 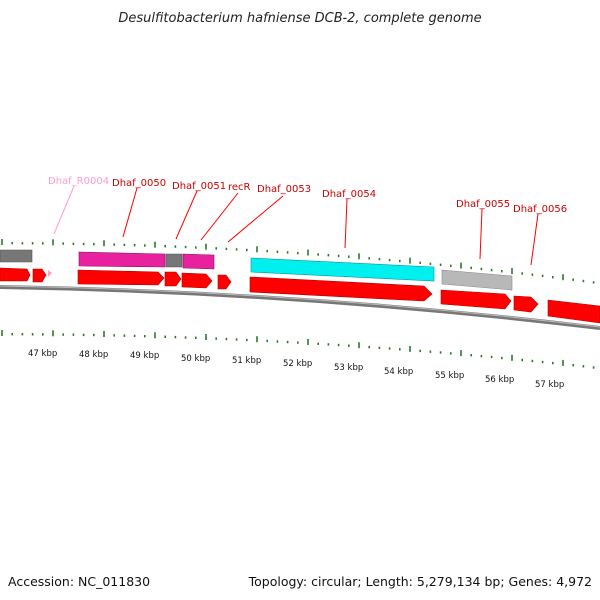 What do you see at coordinates (16, 256) in the screenshot?
I see `gene-block-dark-gray` at bounding box center [16, 256].